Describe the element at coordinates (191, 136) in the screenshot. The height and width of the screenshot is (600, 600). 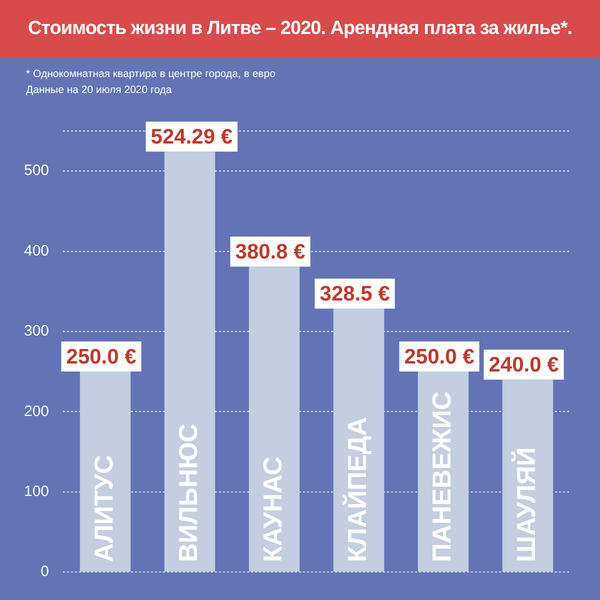
I see `data-label: 524.29 €` at that location.